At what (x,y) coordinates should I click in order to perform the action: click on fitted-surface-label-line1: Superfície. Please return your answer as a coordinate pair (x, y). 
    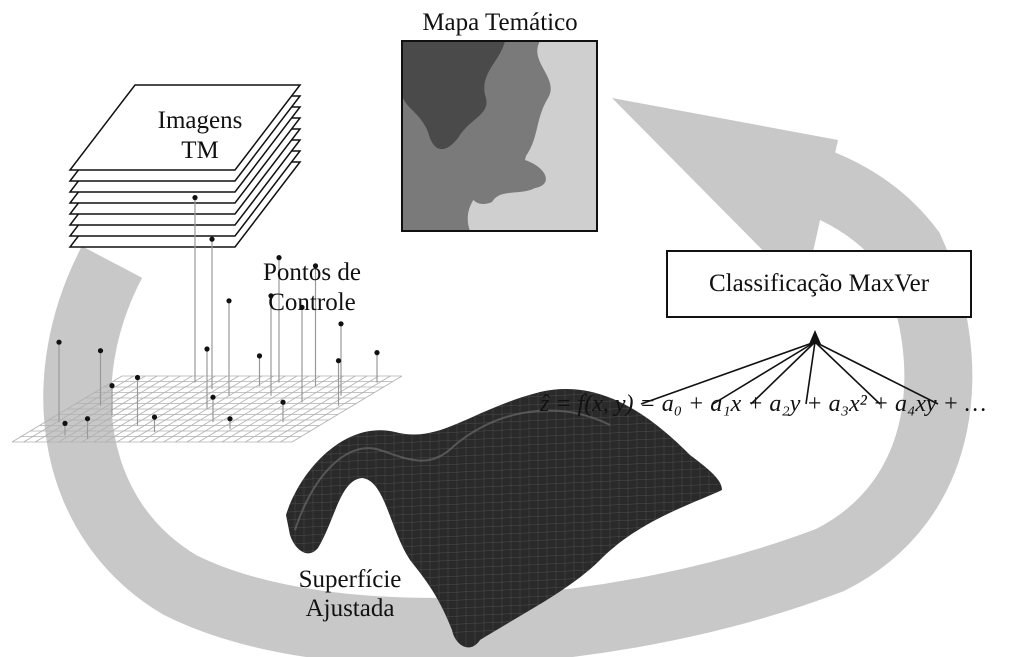
    Looking at the image, I should click on (350, 580).